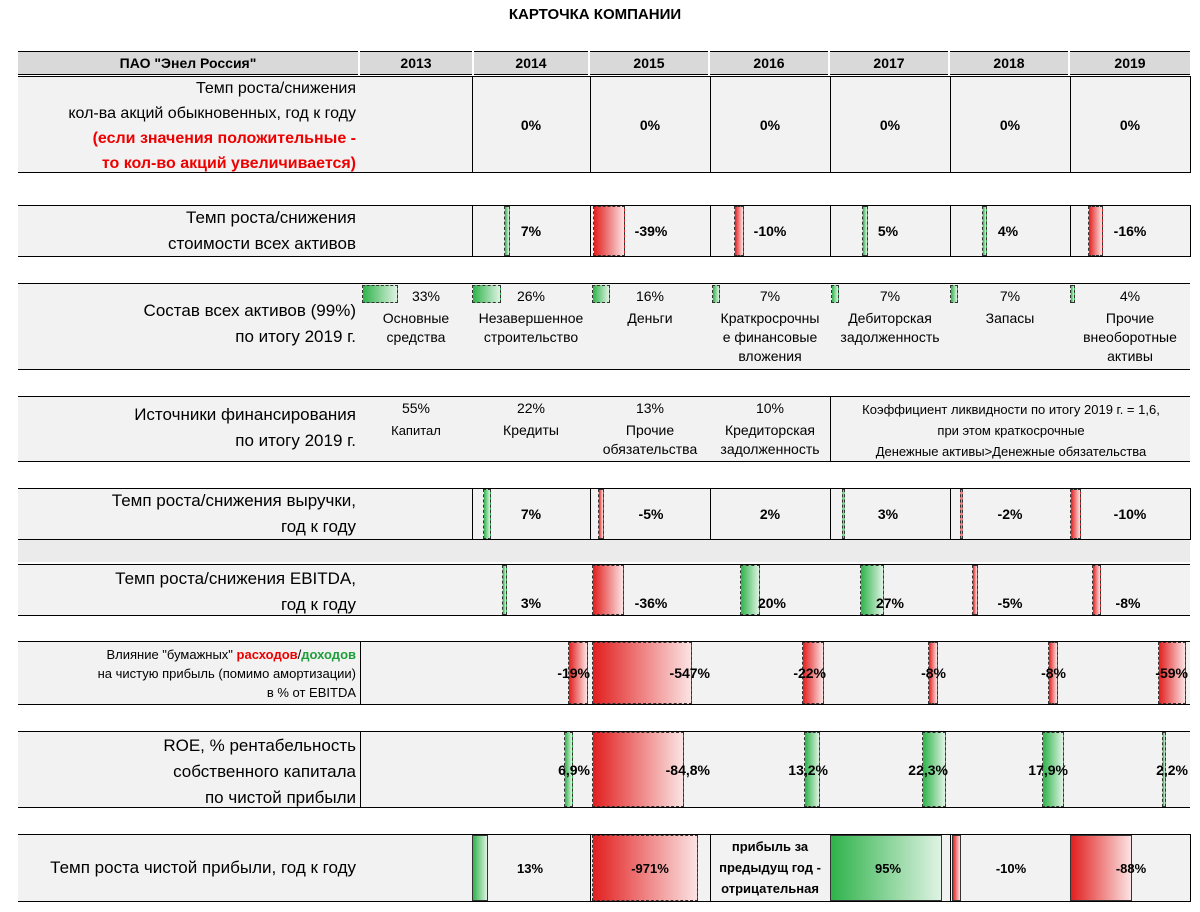 This screenshot has height=912, width=1200. I want to click on ebitda-label: Темп роста/снижения EBITDA, год к году, so click(235, 591).